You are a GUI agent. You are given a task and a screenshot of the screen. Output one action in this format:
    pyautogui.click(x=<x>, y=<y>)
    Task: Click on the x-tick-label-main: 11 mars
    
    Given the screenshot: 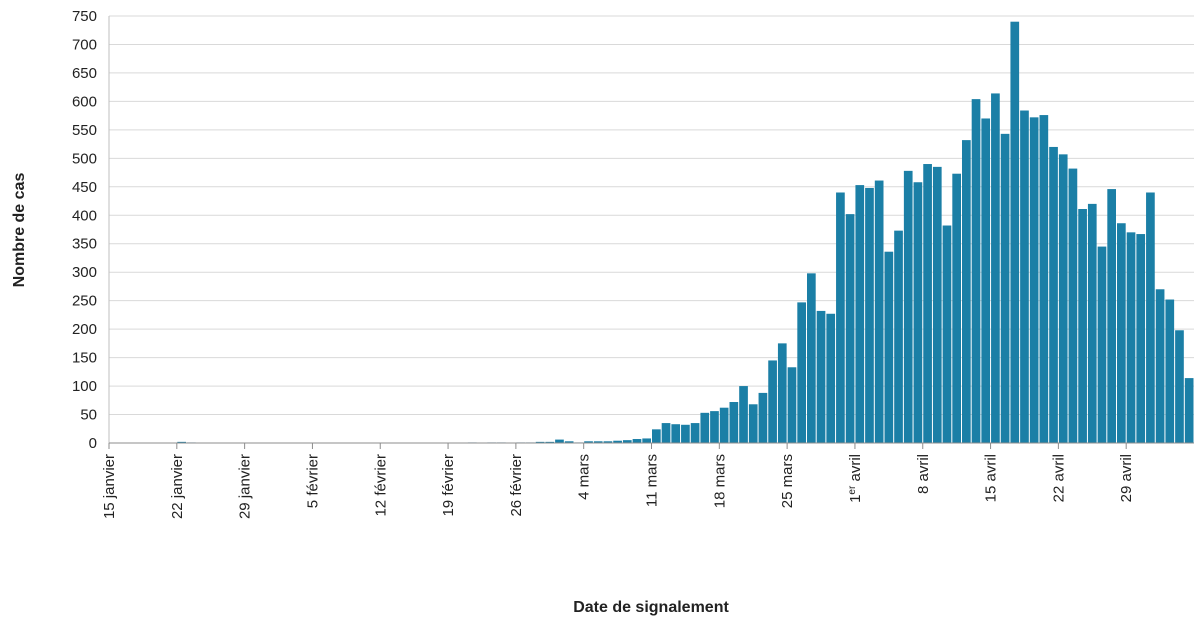 What is the action you would take?
    pyautogui.click(x=652, y=480)
    